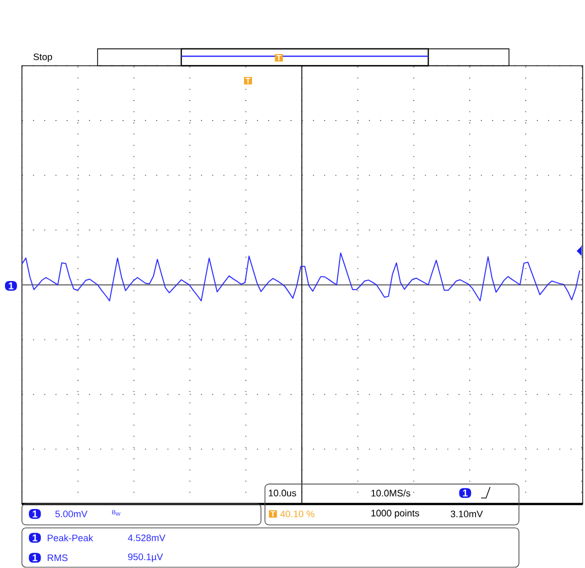  Describe the element at coordinates (395, 514) in the screenshot. I see `text: 1000 points` at that location.